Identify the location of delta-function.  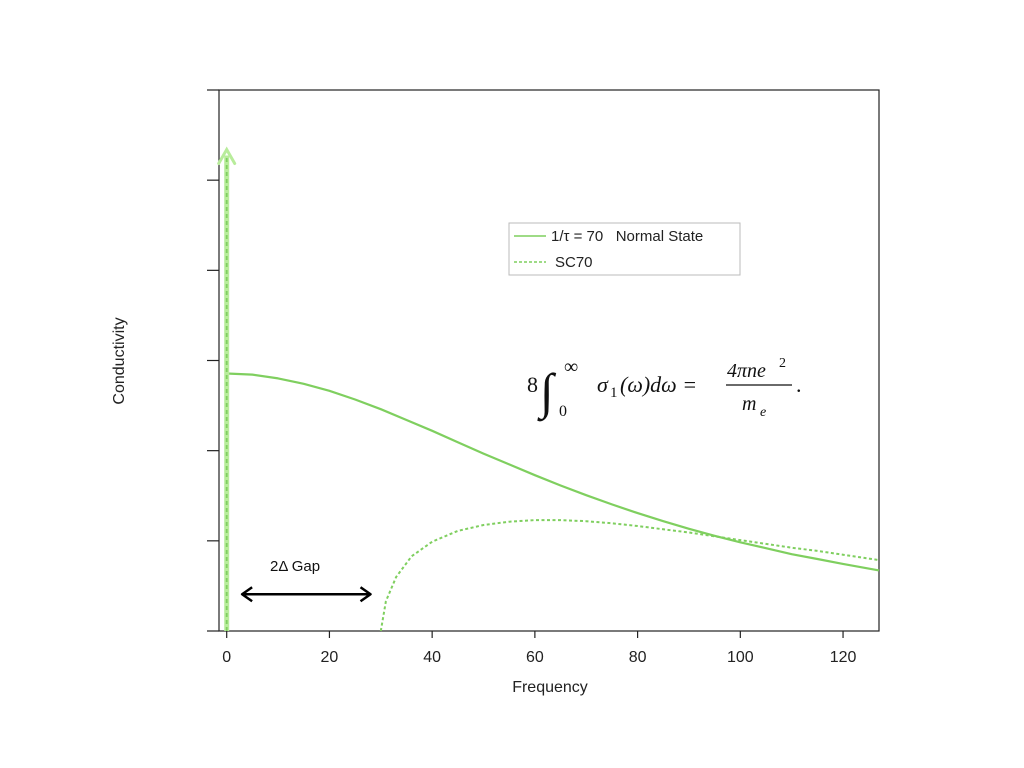
(227, 388).